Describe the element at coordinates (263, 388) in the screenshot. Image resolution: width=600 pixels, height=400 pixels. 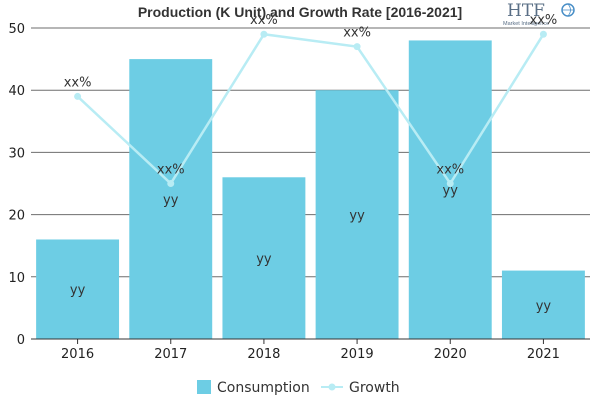
I see `legend-consumption-label: Consumption` at that location.